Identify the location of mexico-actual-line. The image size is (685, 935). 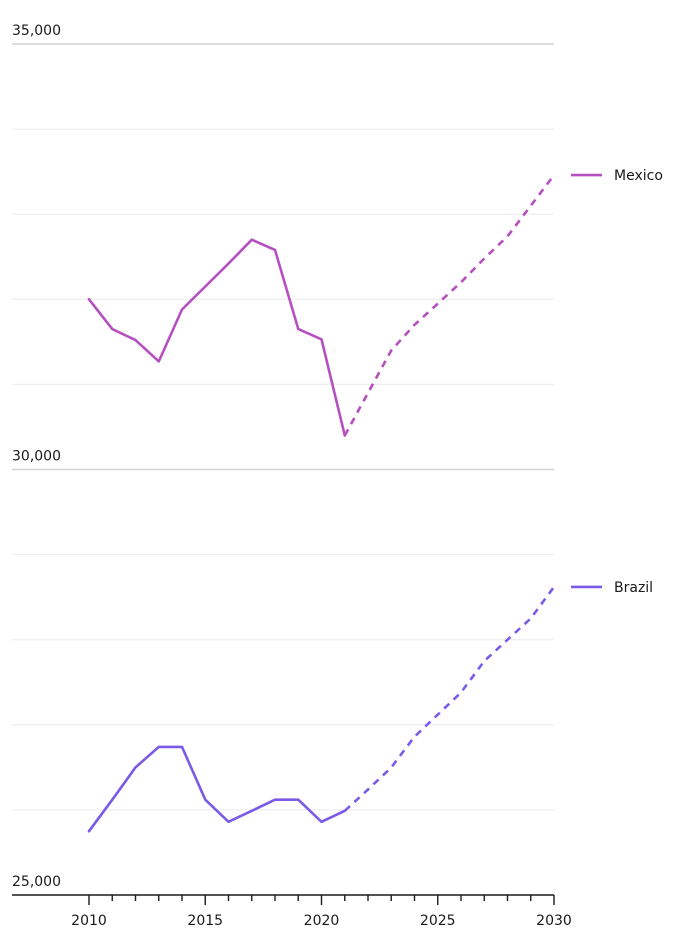
(217, 337).